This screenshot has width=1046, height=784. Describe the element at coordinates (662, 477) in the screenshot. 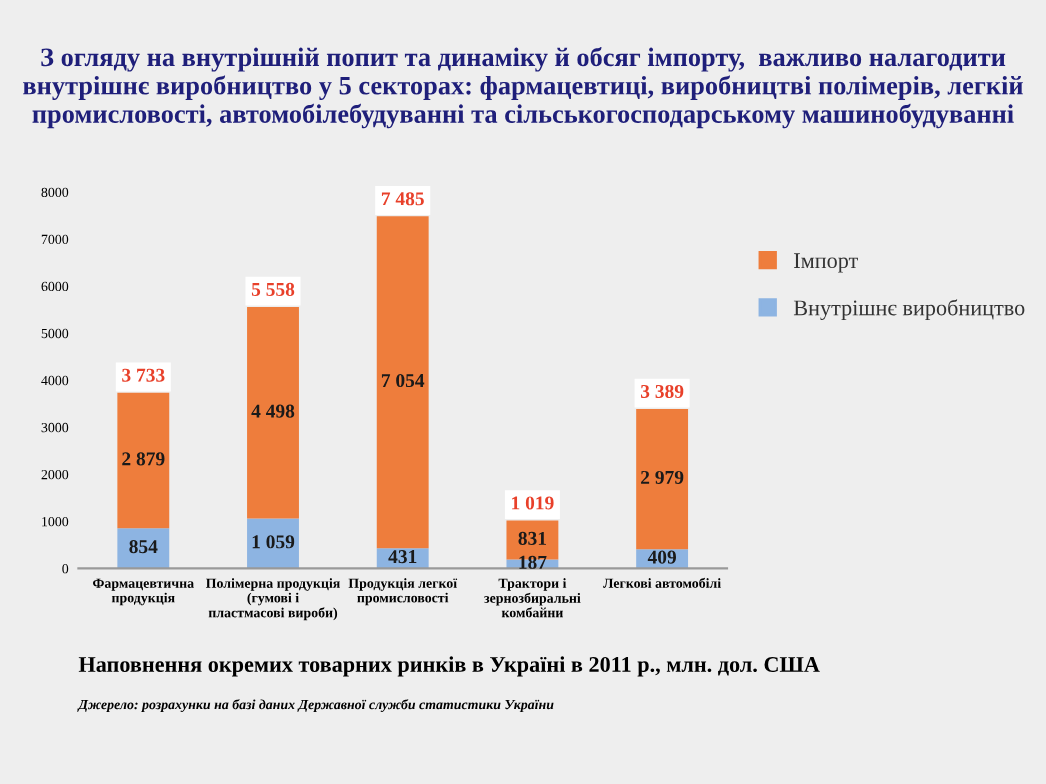

I see `data-label: 2 979` at that location.